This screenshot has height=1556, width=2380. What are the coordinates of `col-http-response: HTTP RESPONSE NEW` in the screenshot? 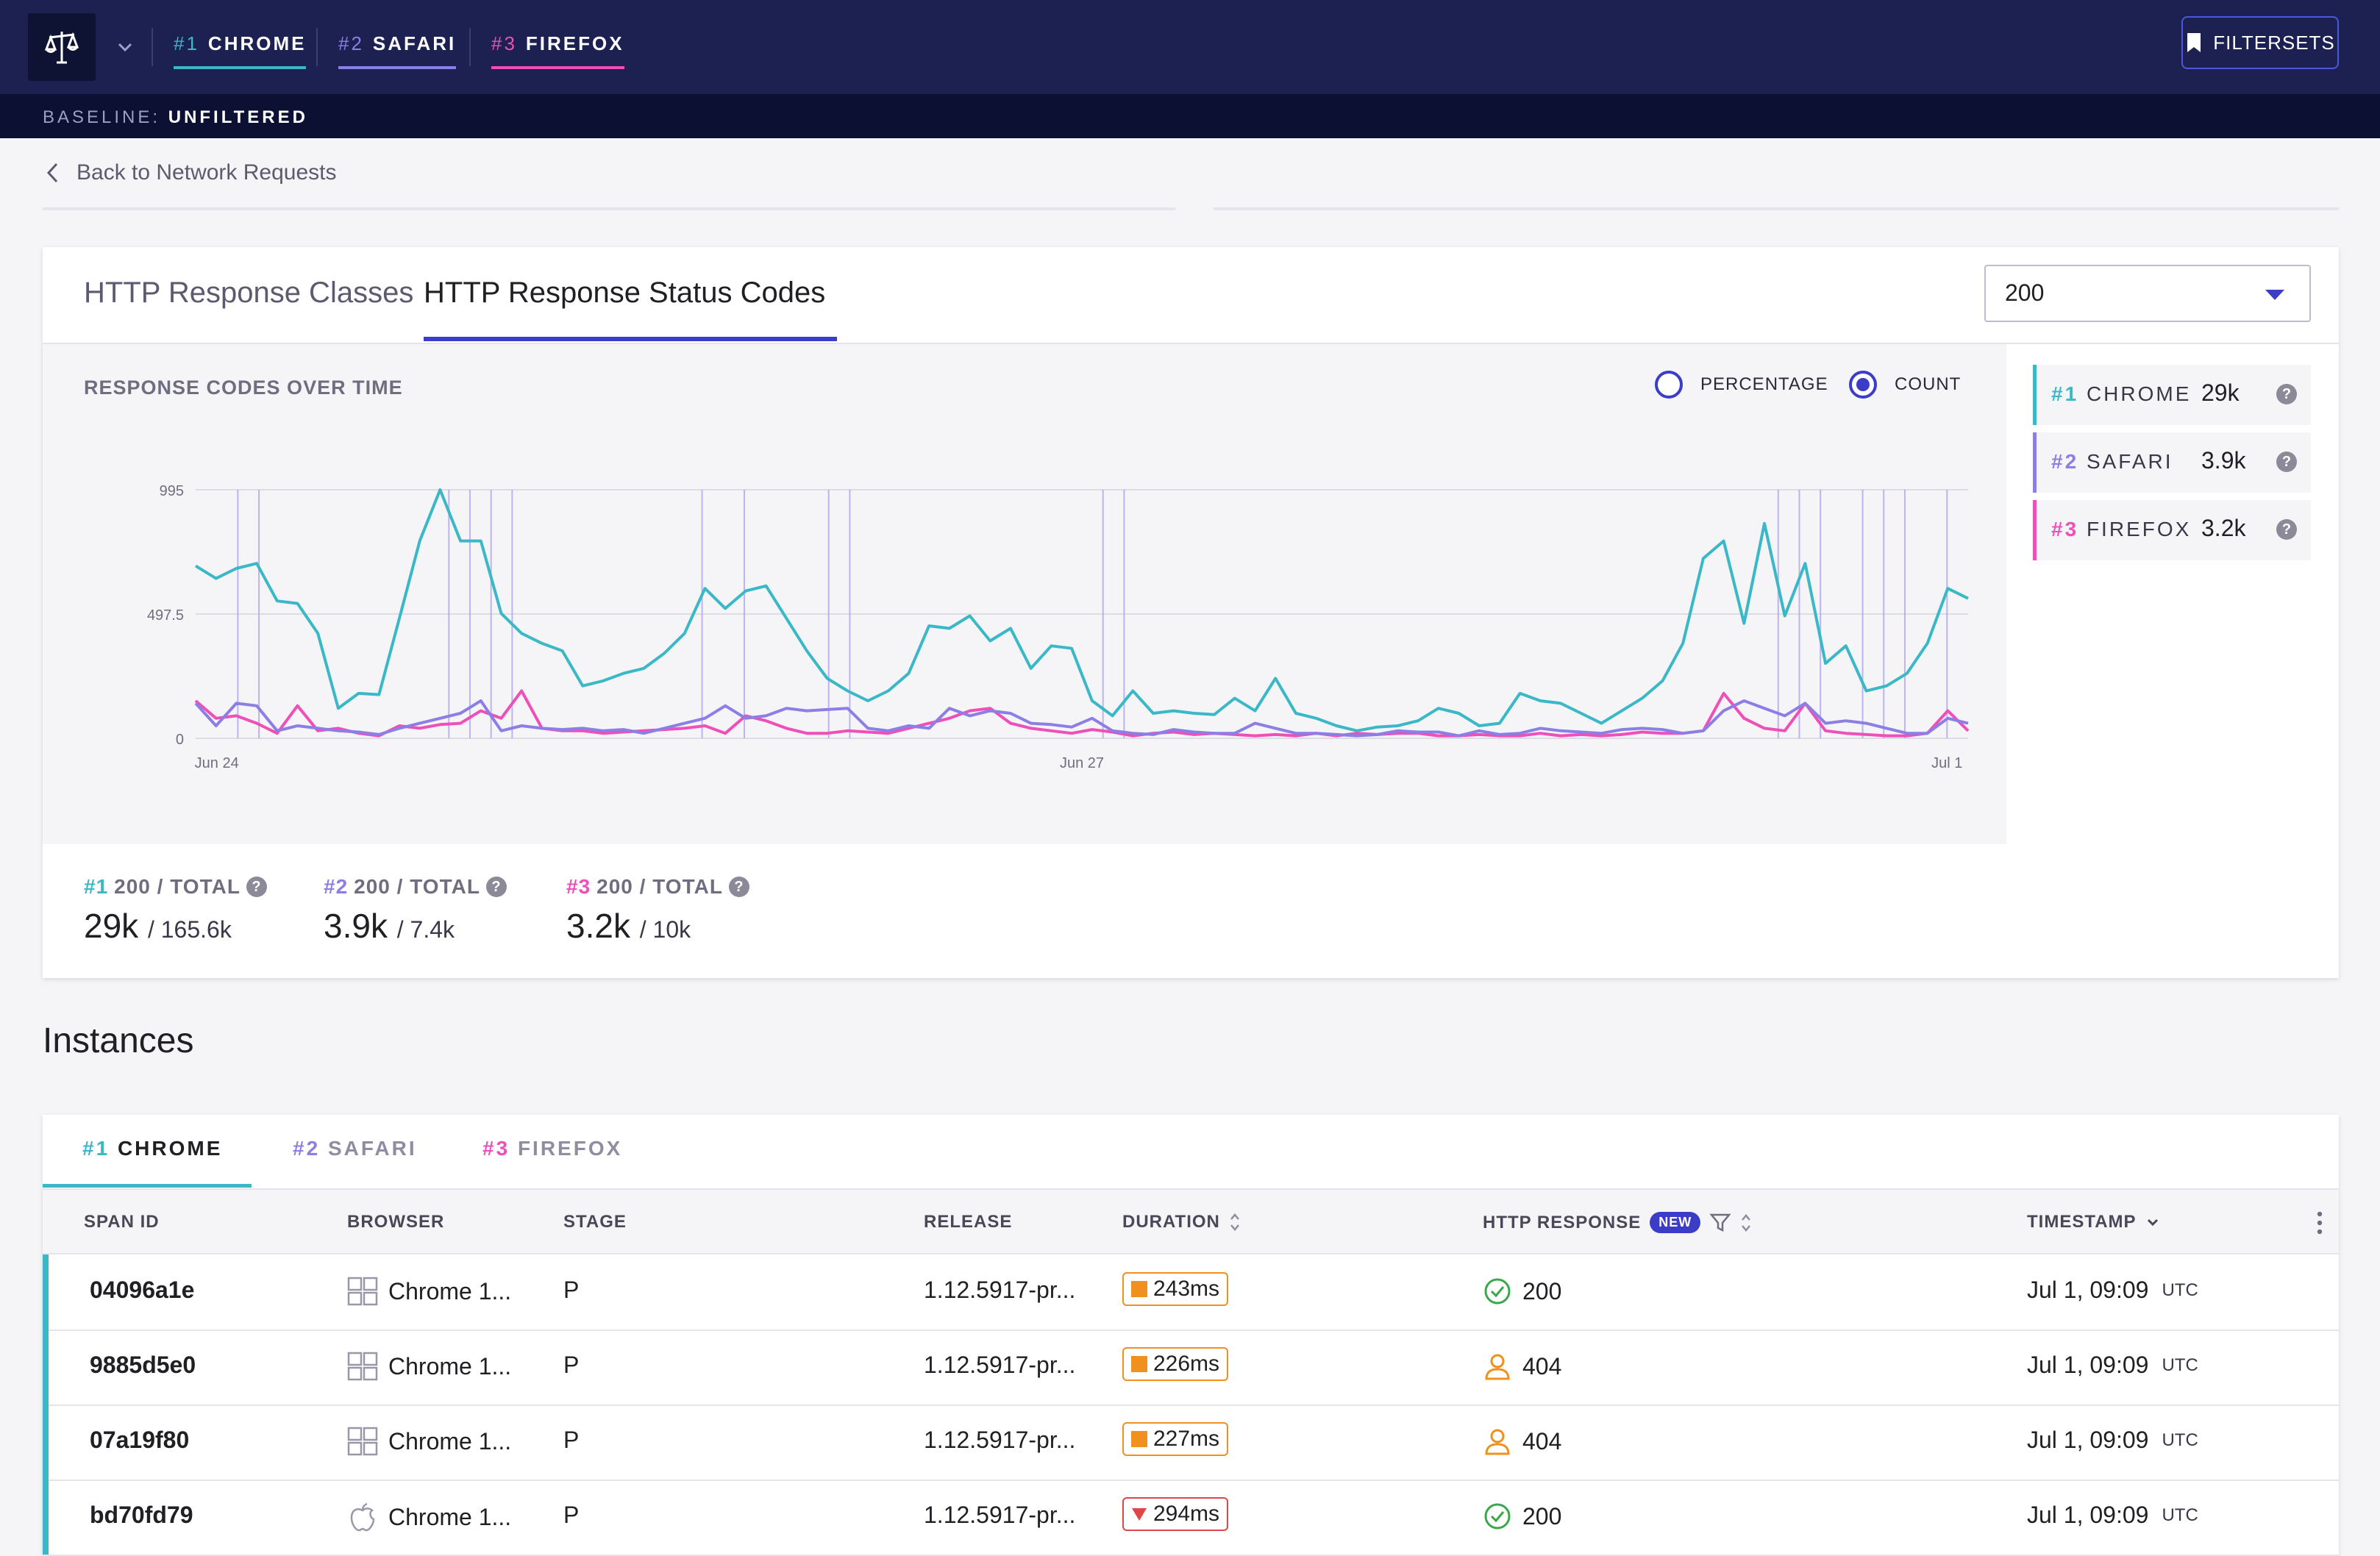 It's located at (1617, 1222).